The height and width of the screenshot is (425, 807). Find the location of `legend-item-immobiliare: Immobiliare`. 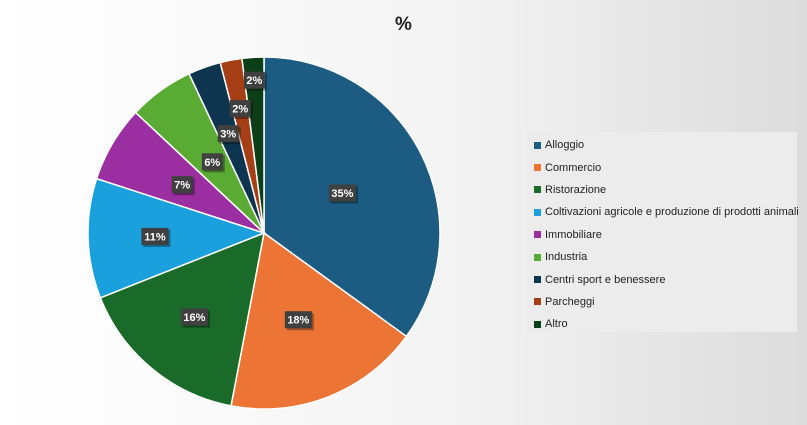

legend-item-immobiliare: Immobiliare is located at coordinates (665, 235).